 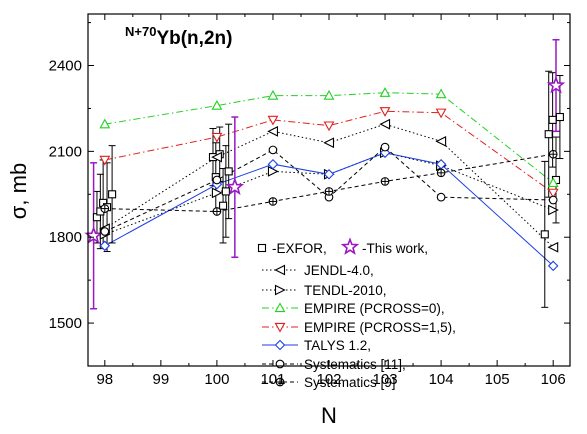 What do you see at coordinates (355, 364) in the screenshot?
I see `legend-label: Systematics [11],` at bounding box center [355, 364].